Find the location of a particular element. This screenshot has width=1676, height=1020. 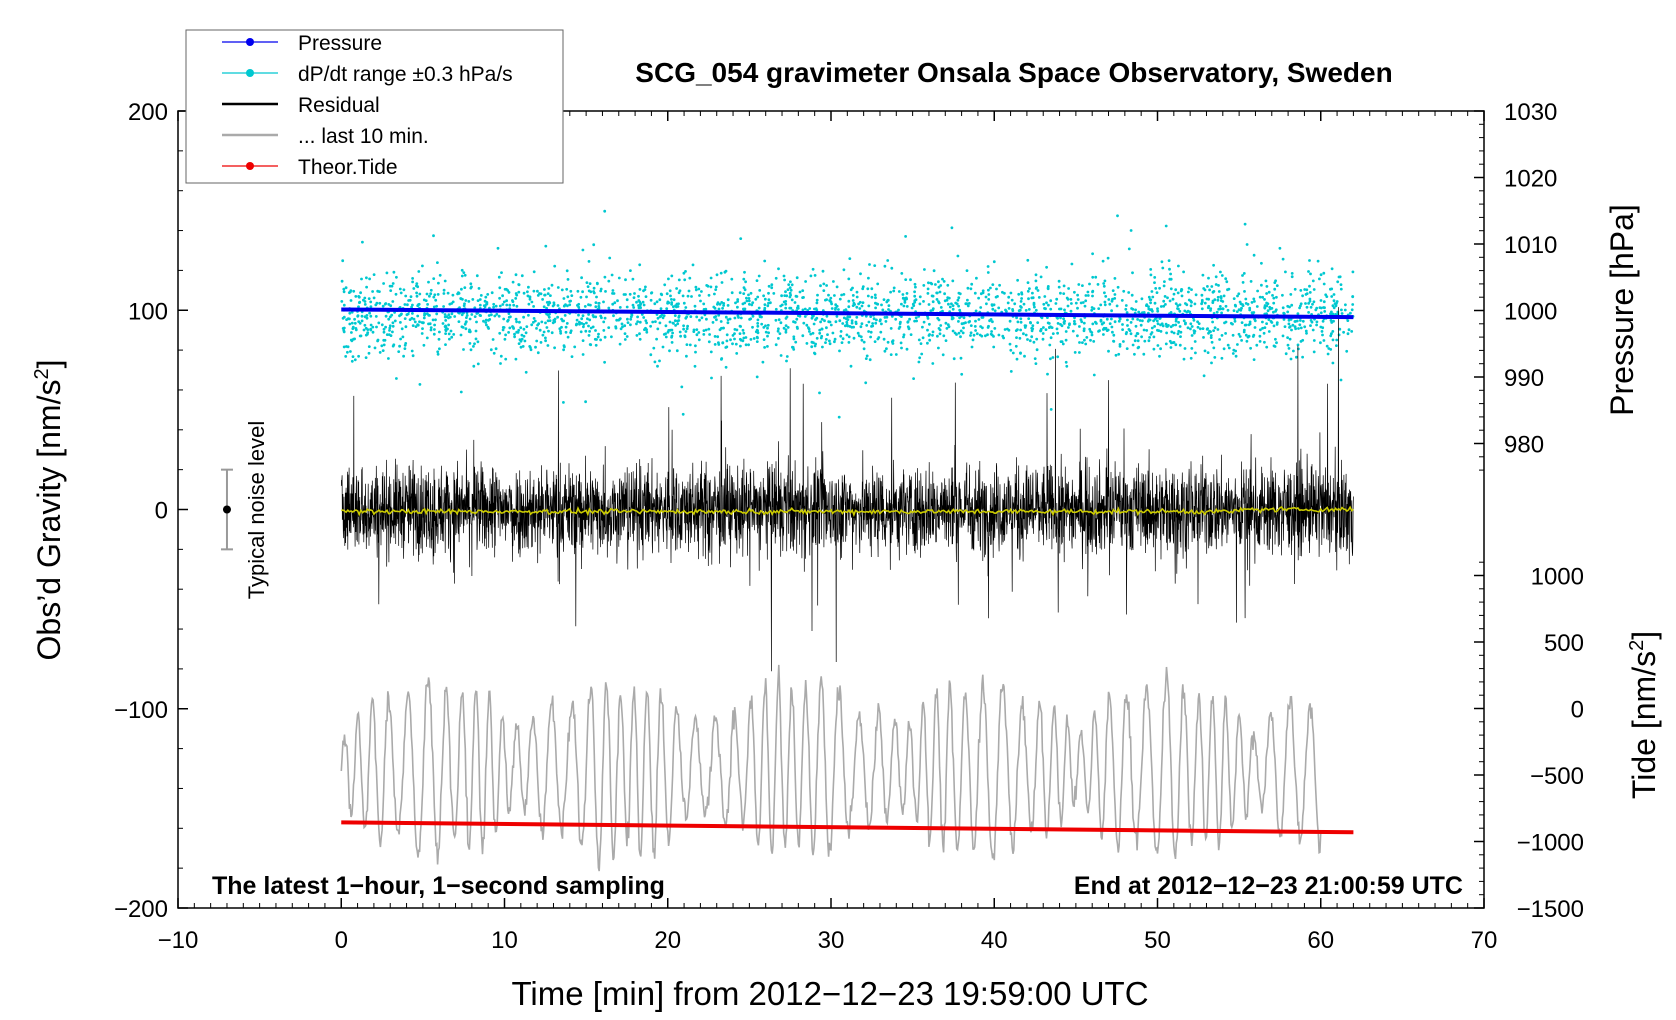

x-tick-label: 60 is located at coordinates (1320, 940).